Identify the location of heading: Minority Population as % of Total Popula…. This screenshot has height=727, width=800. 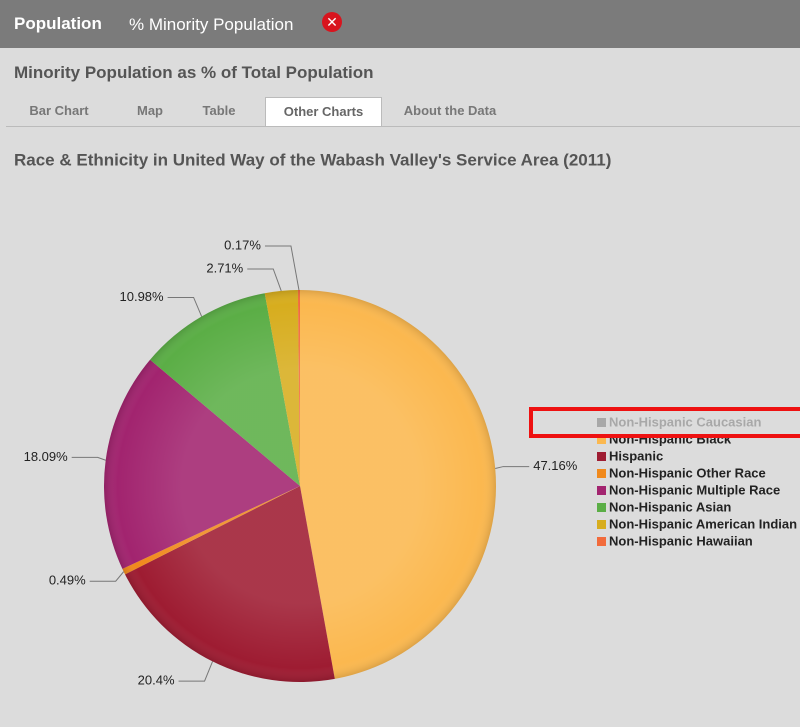
(194, 72).